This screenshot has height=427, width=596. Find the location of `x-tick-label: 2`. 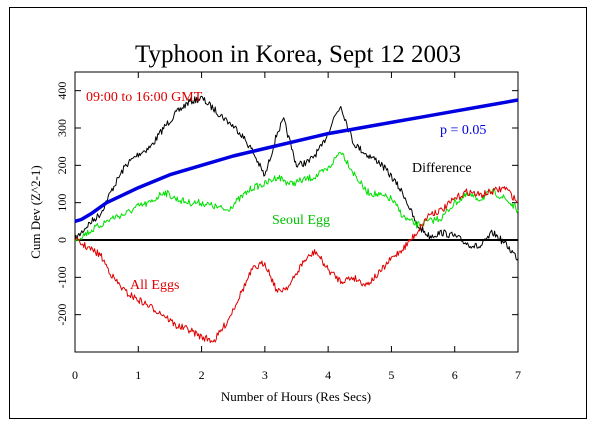

x-tick-label: 2 is located at coordinates (202, 375).